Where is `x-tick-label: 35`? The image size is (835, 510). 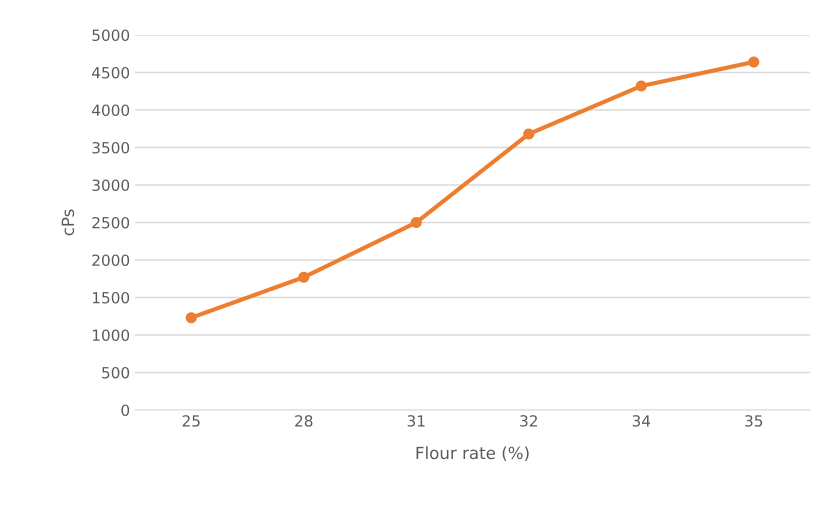
x-tick-label: 35 is located at coordinates (753, 421).